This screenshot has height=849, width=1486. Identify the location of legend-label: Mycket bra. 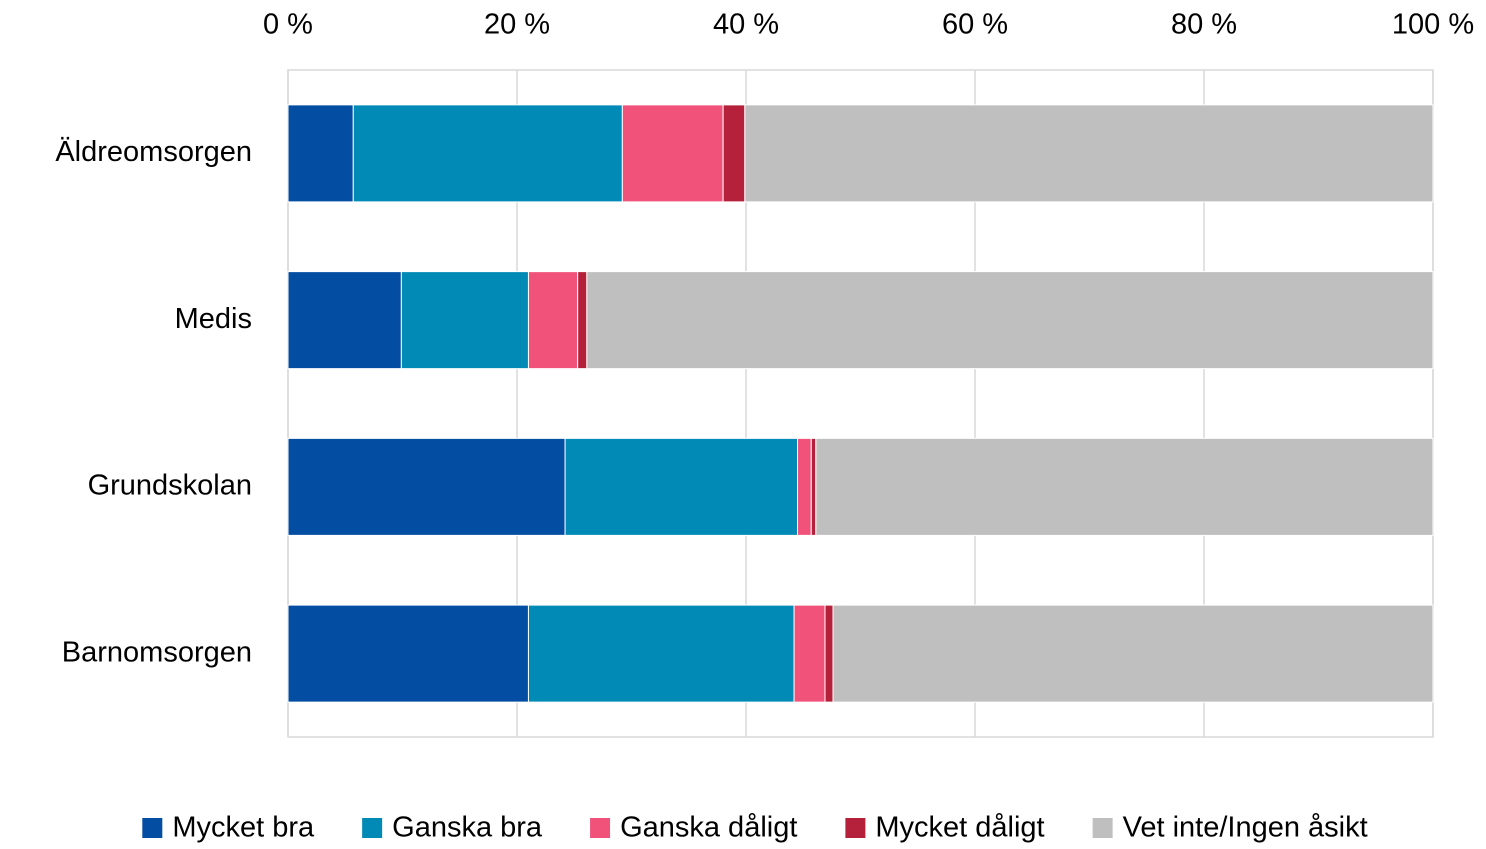
(243, 828).